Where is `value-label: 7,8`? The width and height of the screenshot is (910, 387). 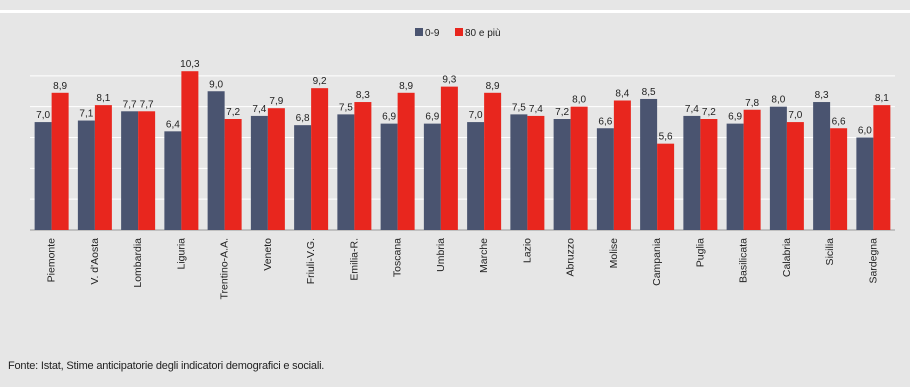
value-label: 7,8 is located at coordinates (752, 103).